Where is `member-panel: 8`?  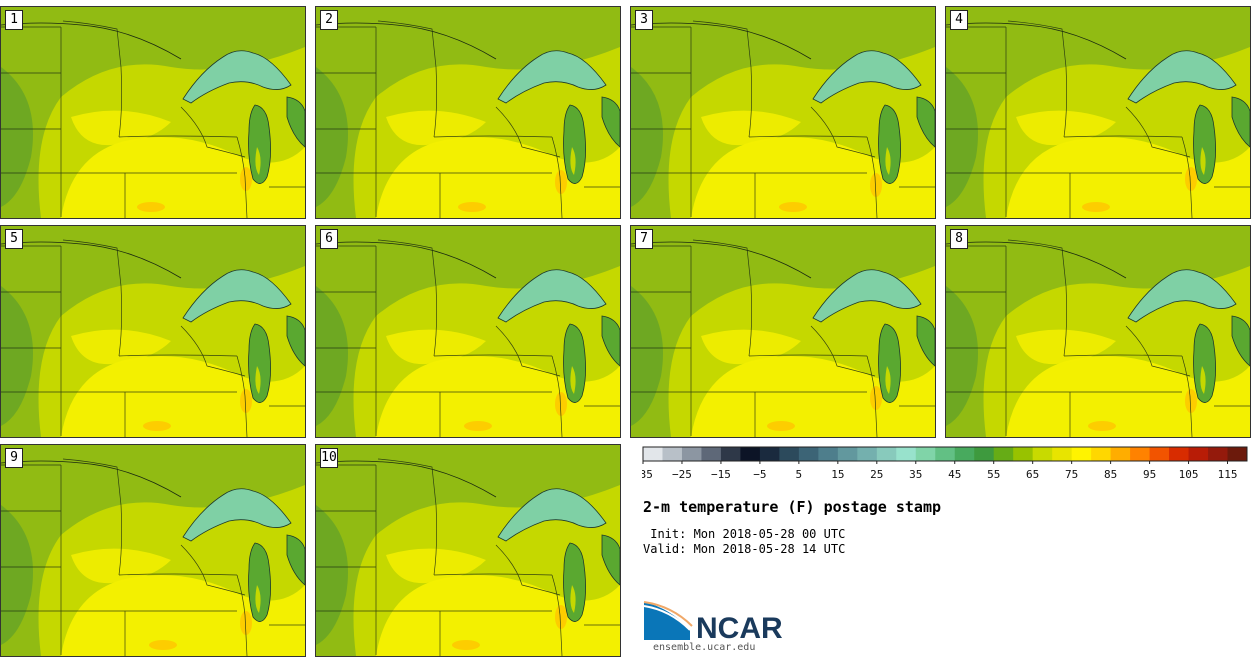 member-panel: 8 is located at coordinates (1098, 331).